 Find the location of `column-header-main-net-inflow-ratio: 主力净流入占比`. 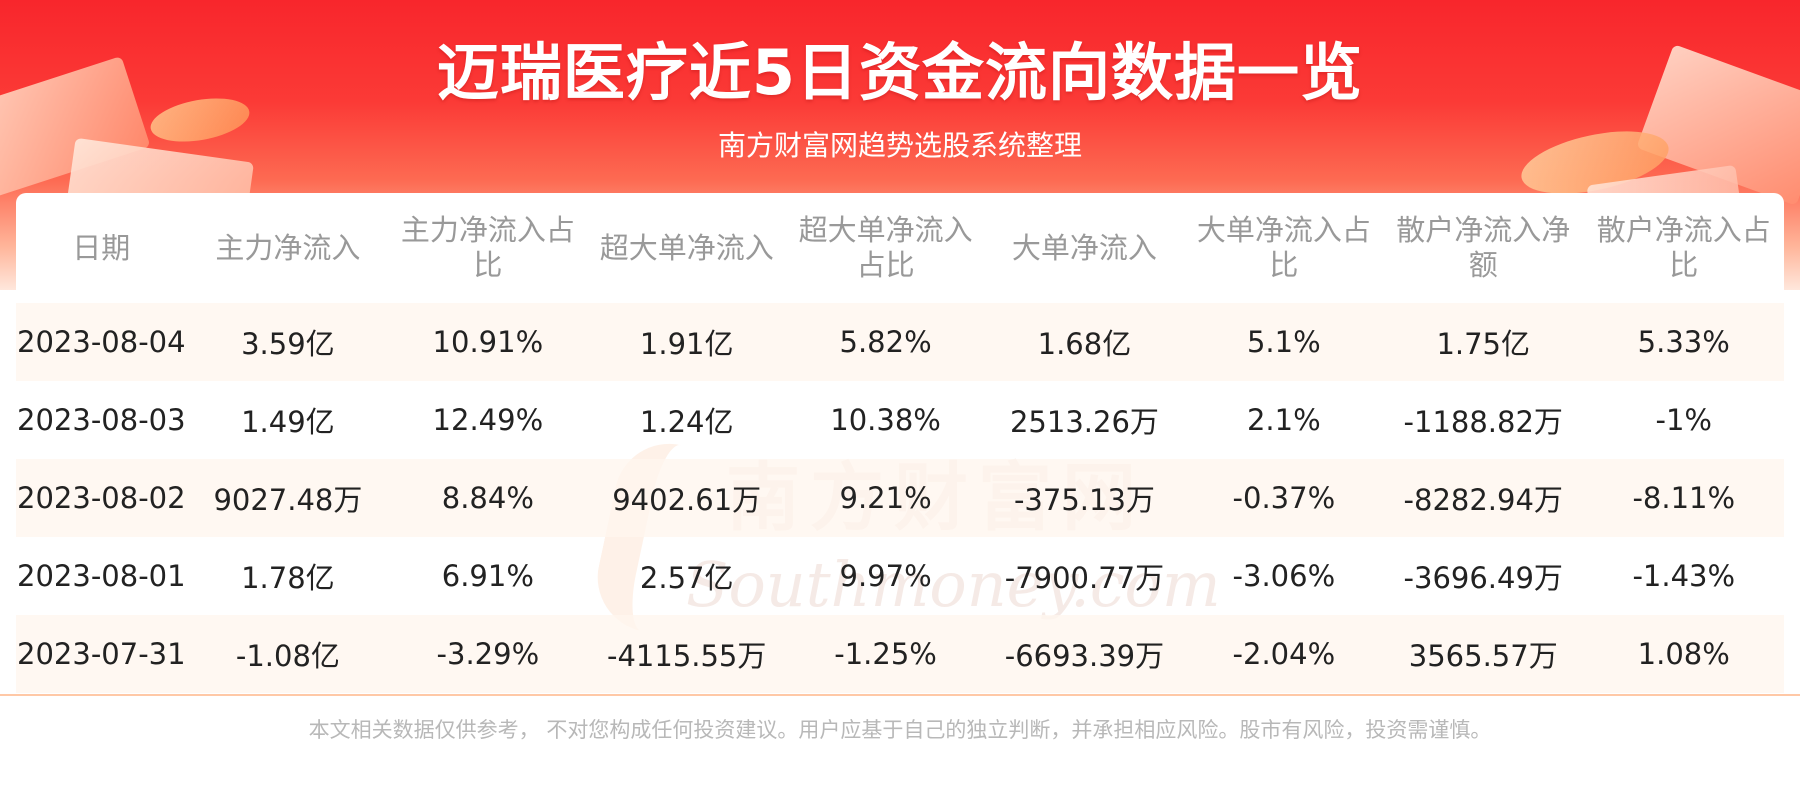

column-header-main-net-inflow-ratio: 主力净流入占比 is located at coordinates (487, 247).